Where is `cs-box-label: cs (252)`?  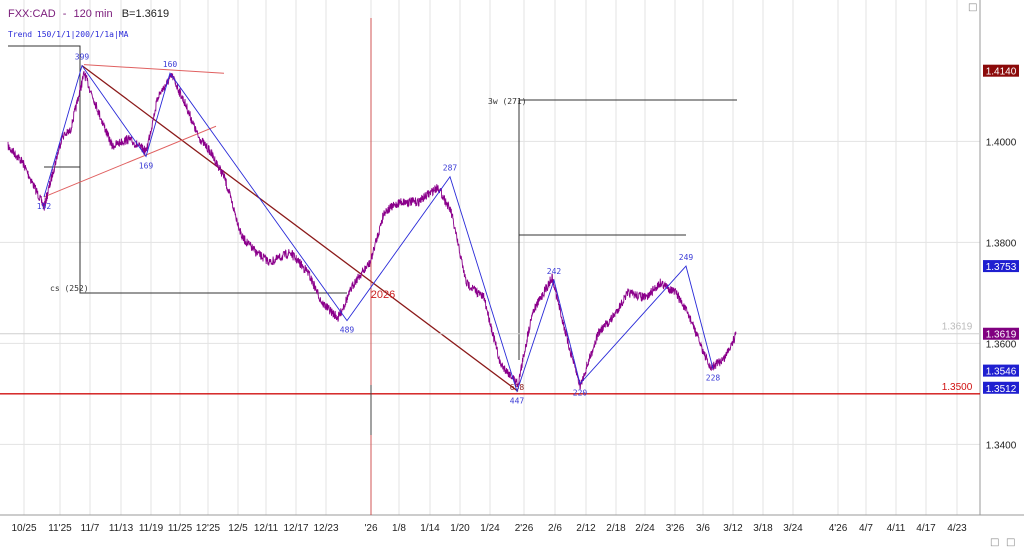 cs-box-label: cs (252) is located at coordinates (69, 288).